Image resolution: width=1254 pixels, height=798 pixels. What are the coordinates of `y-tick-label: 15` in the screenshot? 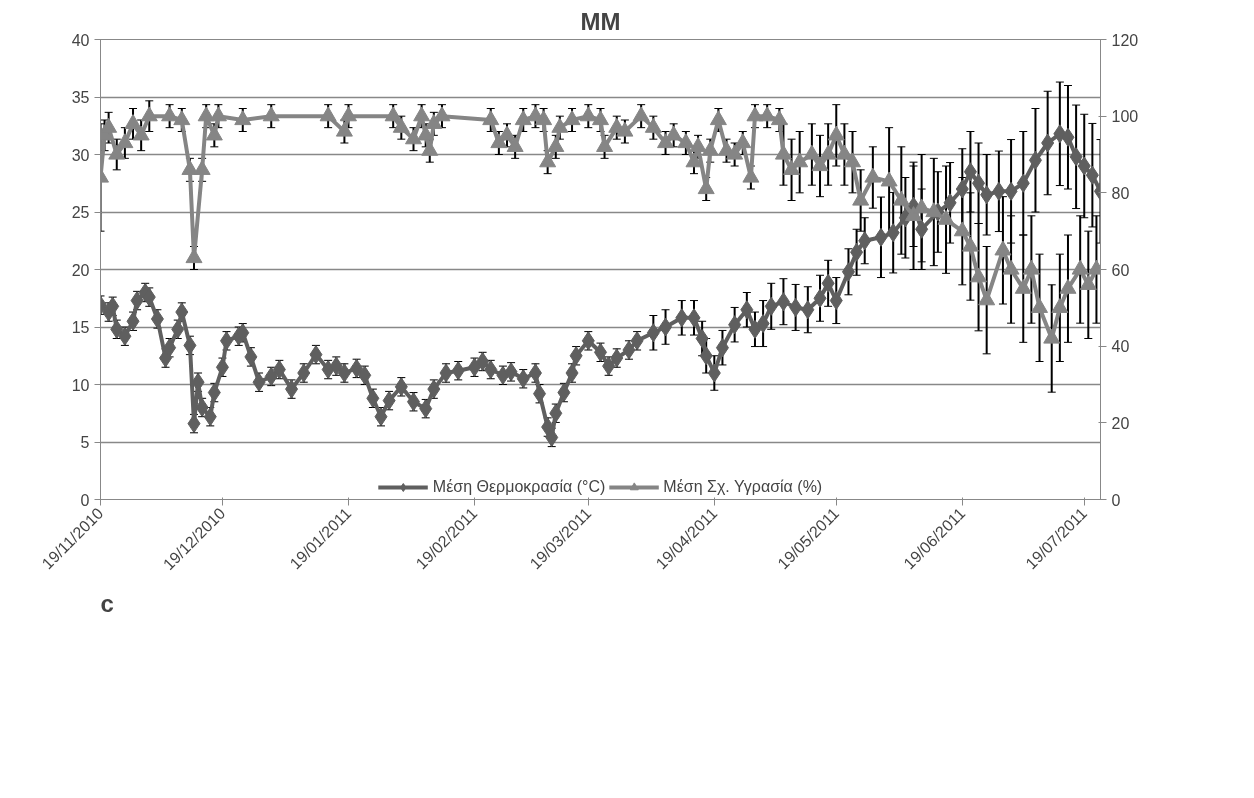 It's located at (80, 327).